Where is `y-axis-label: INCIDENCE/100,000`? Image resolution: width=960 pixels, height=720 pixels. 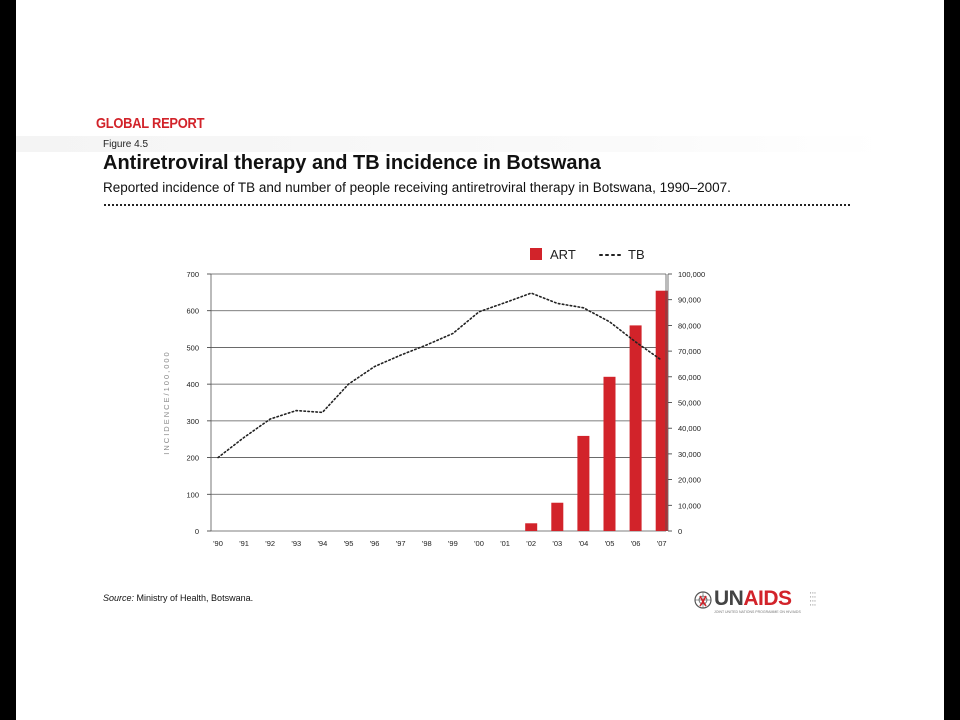
y-axis-label: INCIDENCE/100,000 is located at coordinates (166, 402).